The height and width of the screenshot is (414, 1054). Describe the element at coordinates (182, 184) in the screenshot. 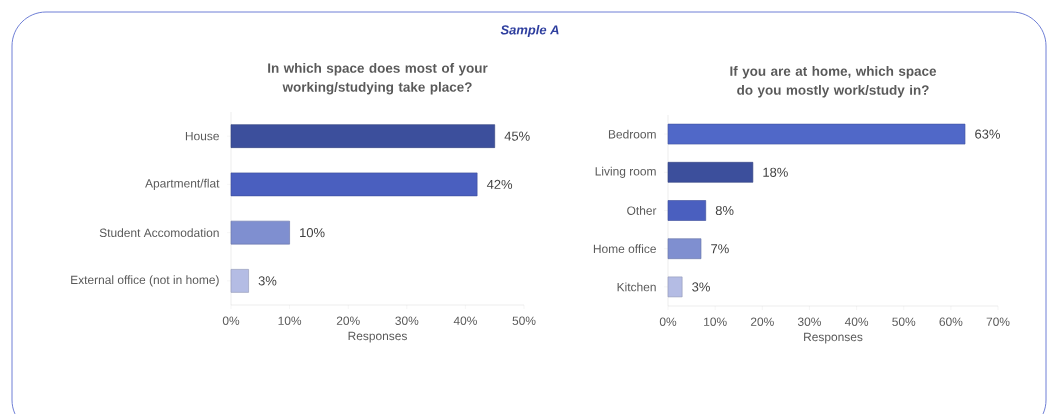

I see `y-tick-label: Apartment/flat` at that location.